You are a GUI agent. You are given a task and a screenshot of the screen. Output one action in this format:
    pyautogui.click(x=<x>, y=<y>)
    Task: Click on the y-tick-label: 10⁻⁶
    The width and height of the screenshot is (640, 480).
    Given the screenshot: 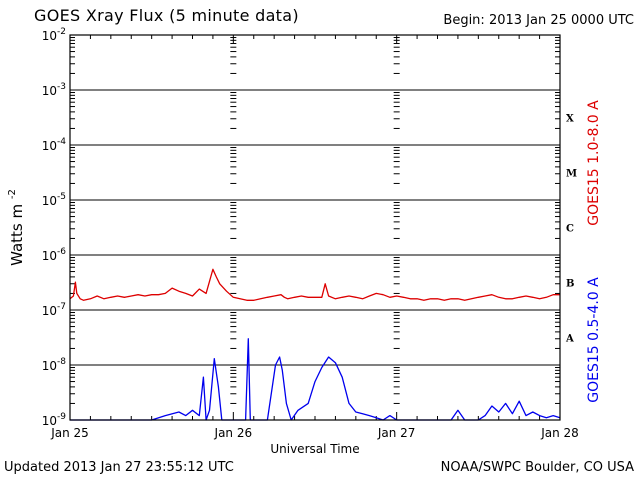 What is the action you would take?
    pyautogui.click(x=54, y=255)
    